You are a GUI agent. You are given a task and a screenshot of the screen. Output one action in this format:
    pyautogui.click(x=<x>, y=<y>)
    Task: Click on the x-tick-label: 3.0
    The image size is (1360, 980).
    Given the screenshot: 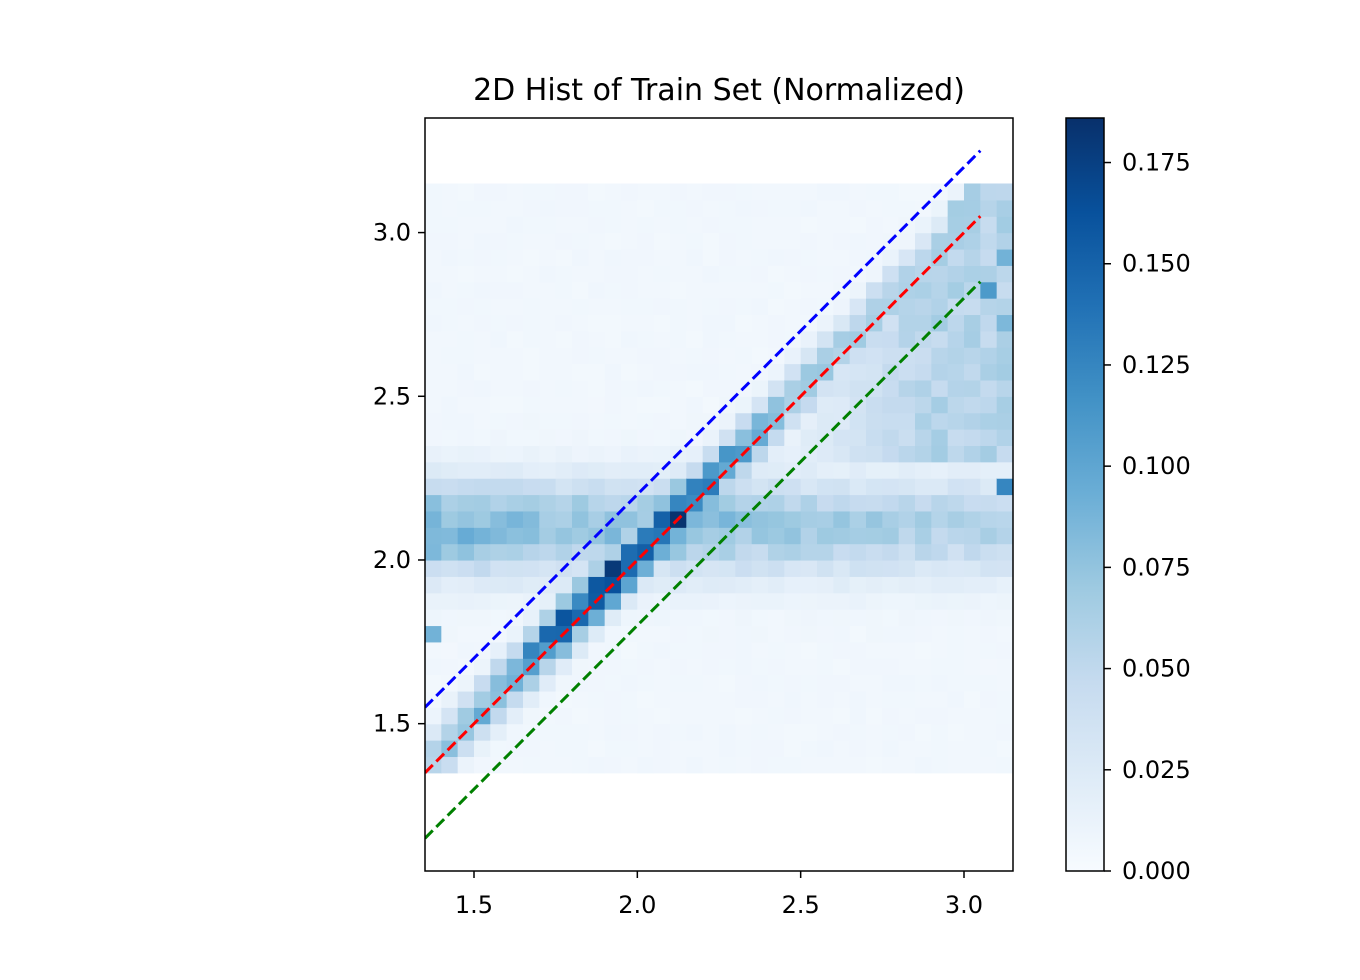 What is the action you would take?
    pyautogui.click(x=964, y=905)
    